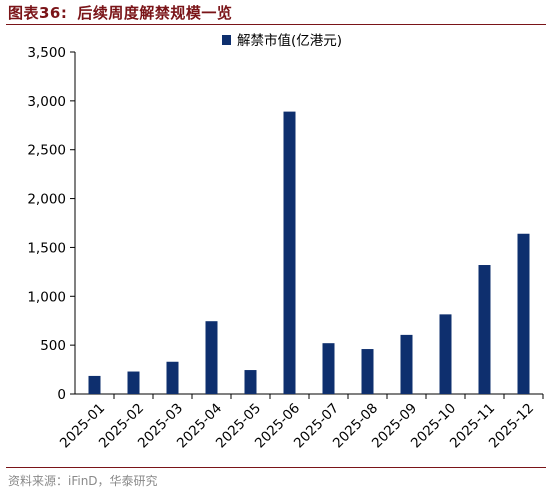 The width and height of the screenshot is (550, 492). Describe the element at coordinates (46, 297) in the screenshot. I see `y-tick-label: 1,000` at that location.